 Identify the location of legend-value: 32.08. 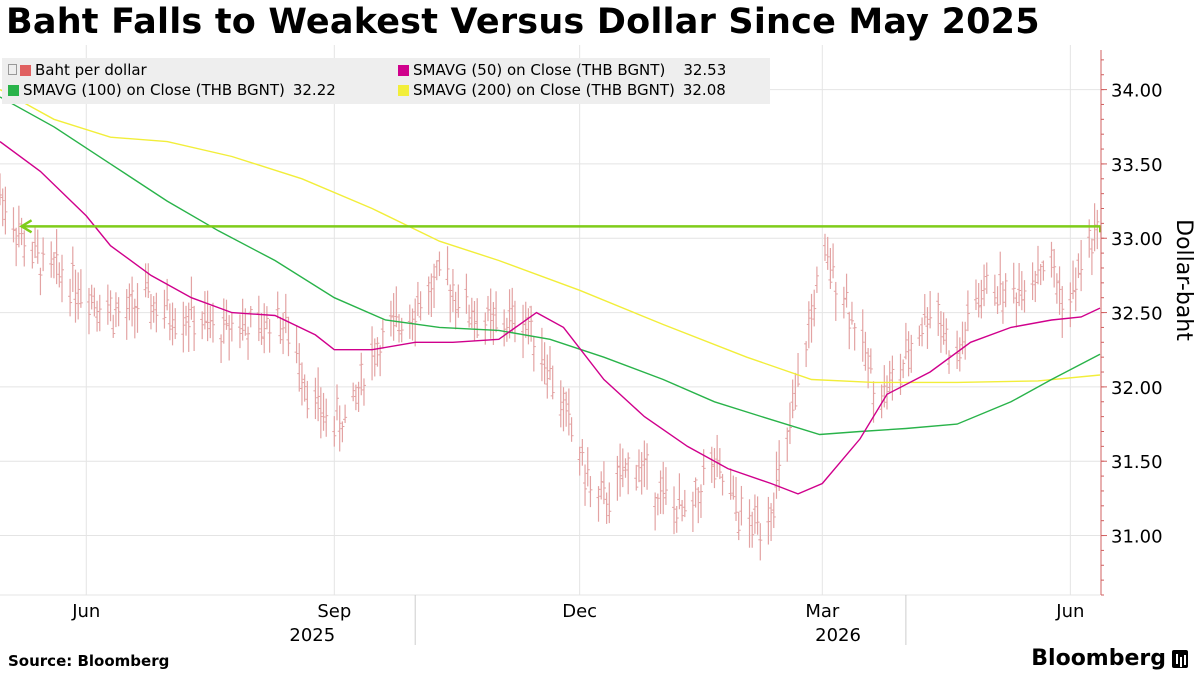
(704, 90).